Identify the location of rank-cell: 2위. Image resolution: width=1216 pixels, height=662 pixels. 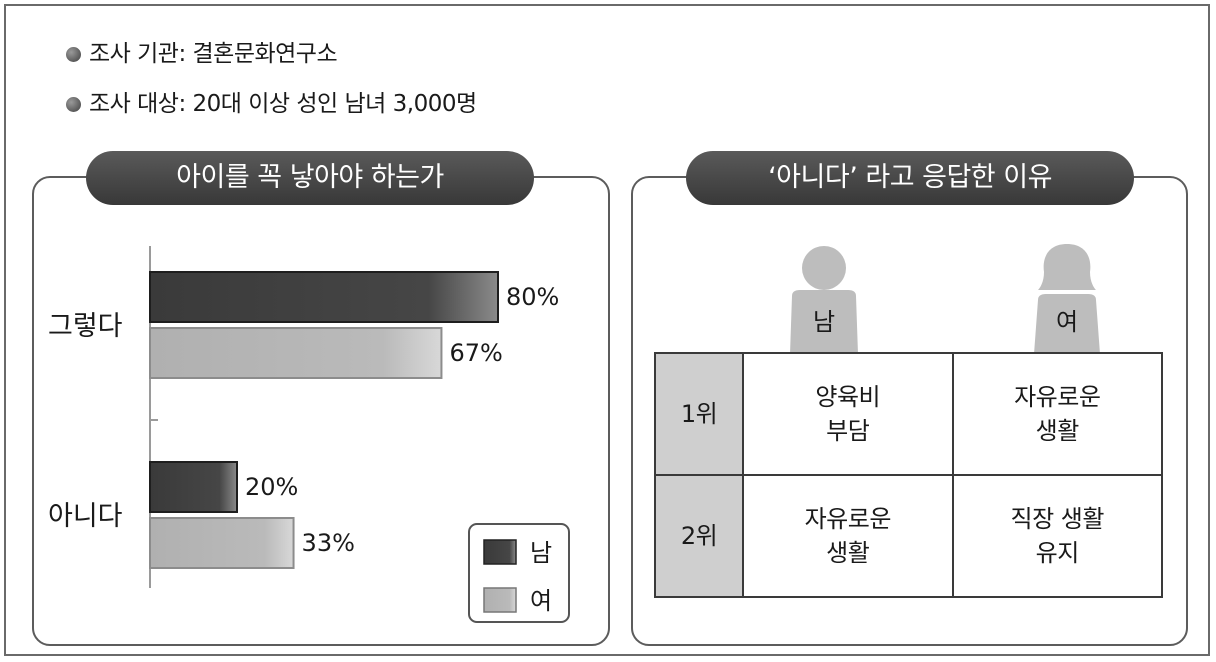
(699, 536).